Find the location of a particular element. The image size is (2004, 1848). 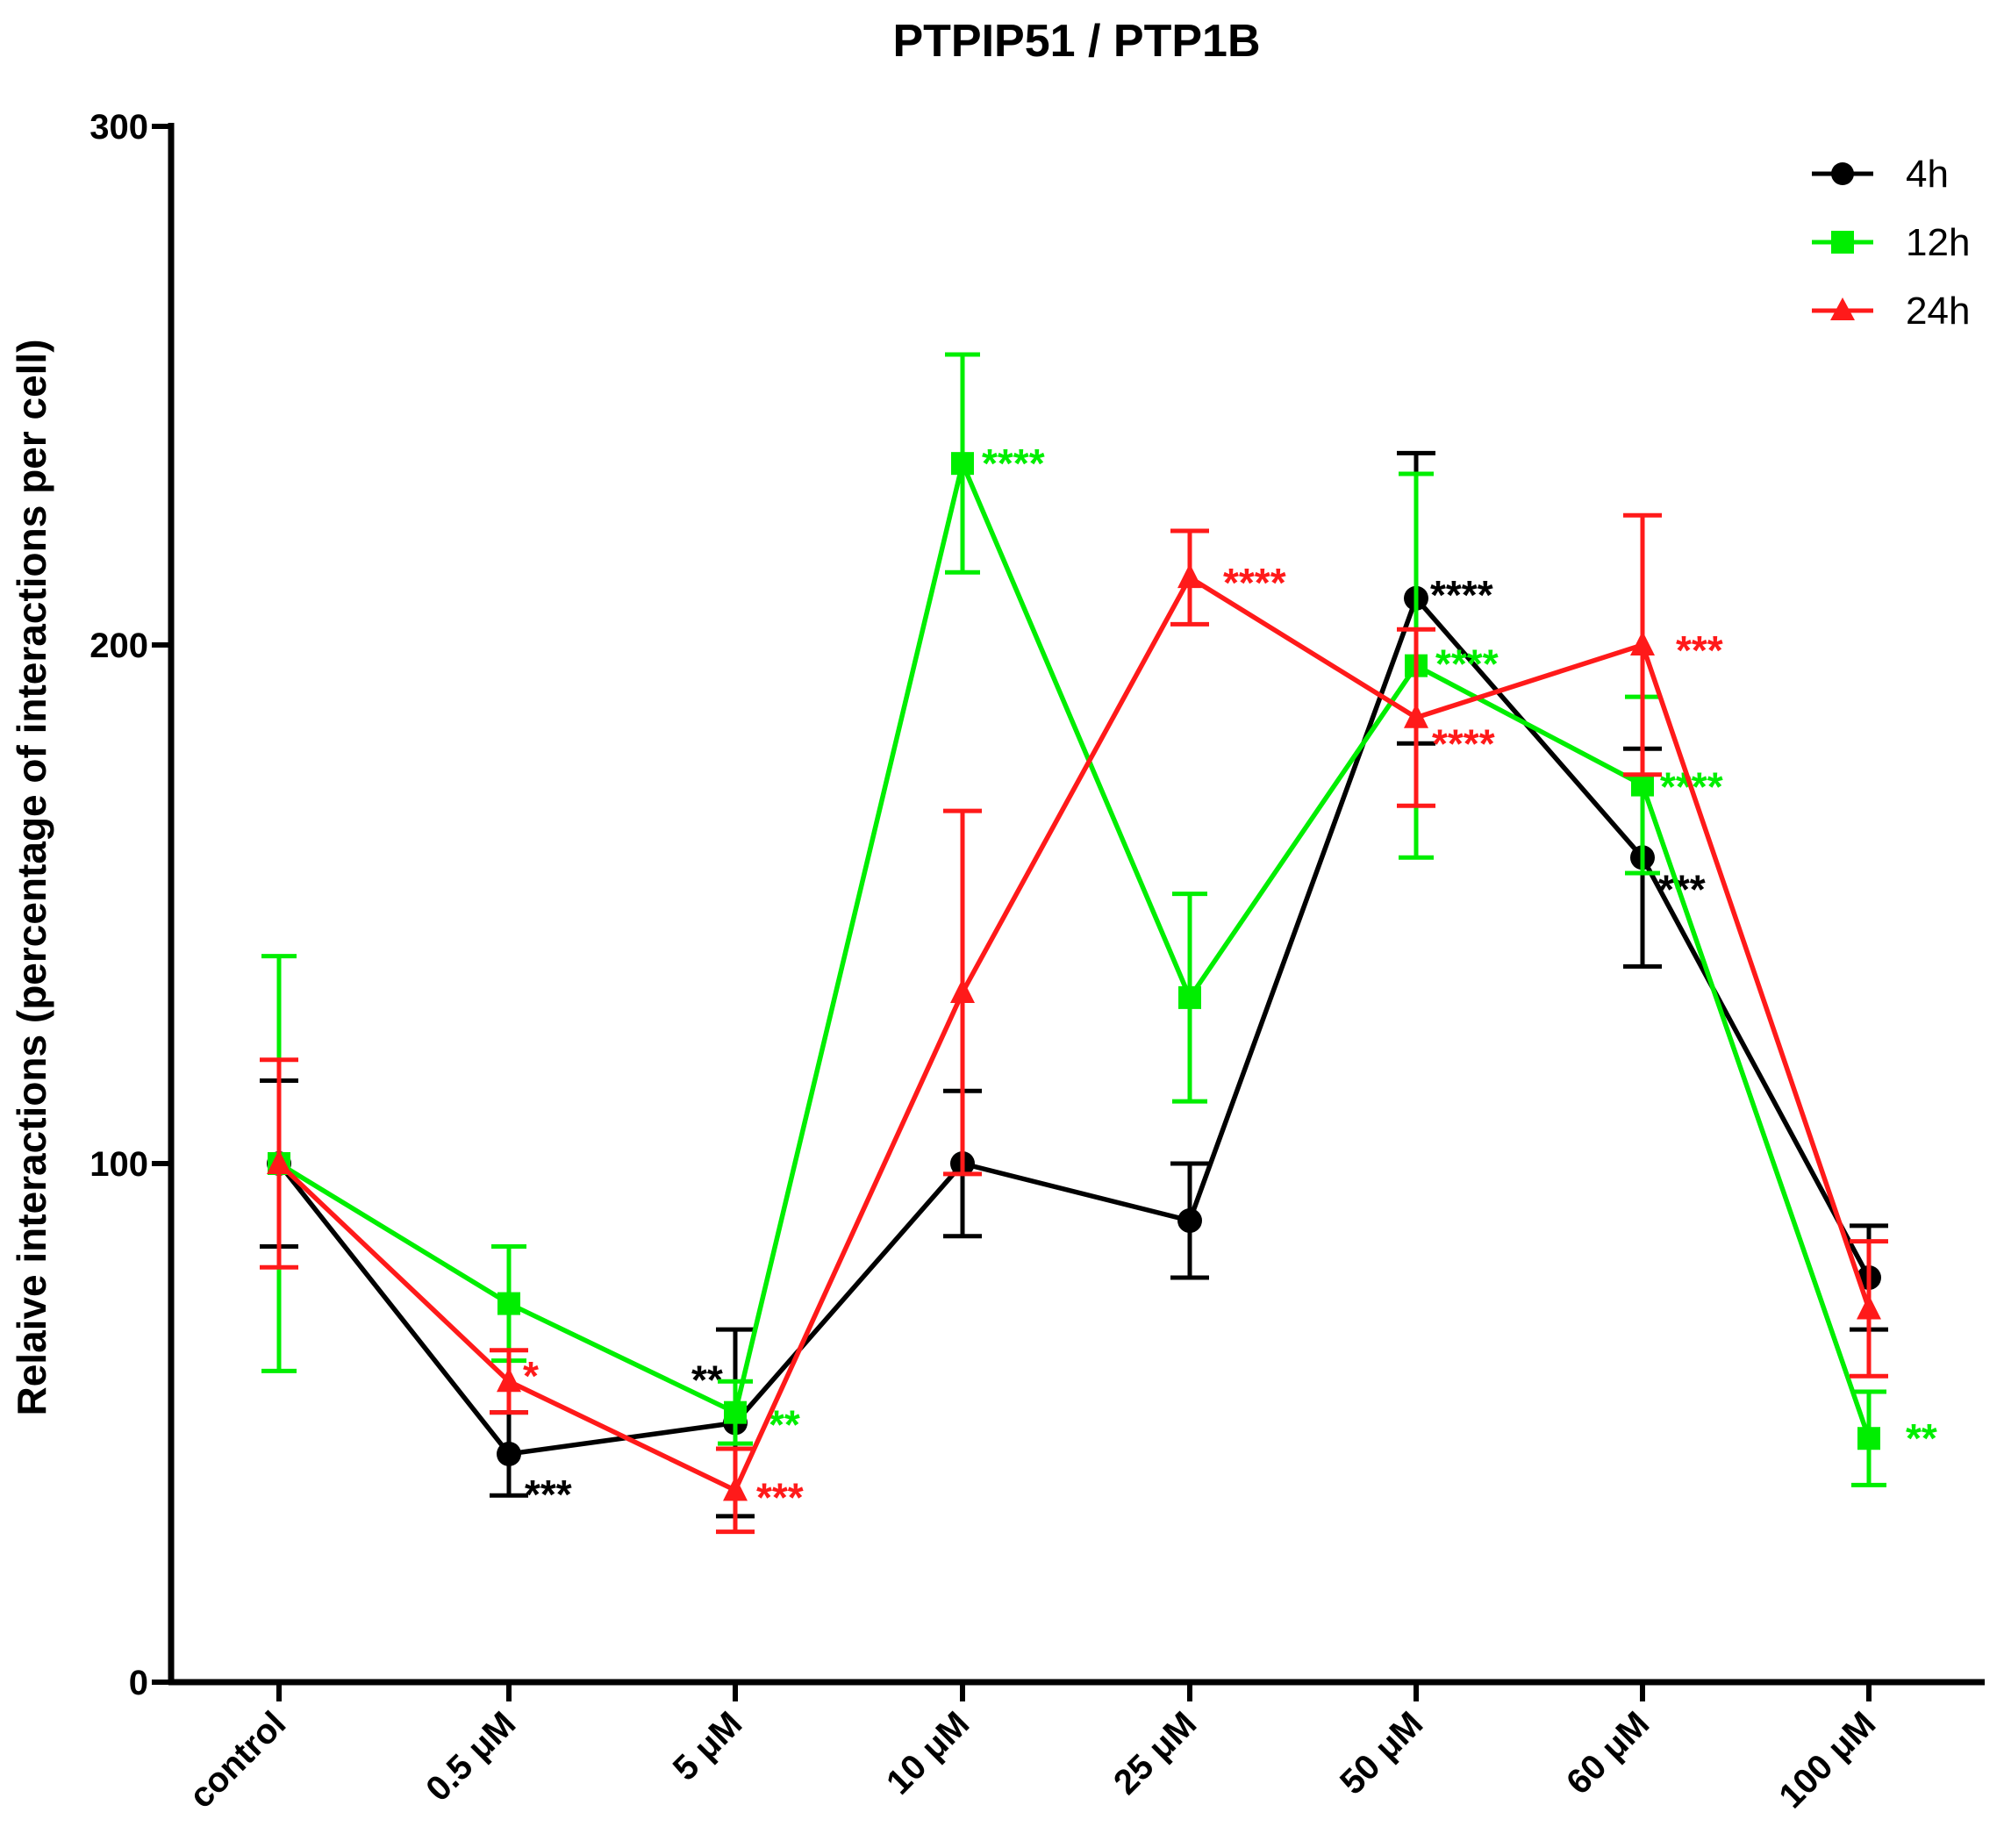

legend-label: 24h is located at coordinates (1938, 311).